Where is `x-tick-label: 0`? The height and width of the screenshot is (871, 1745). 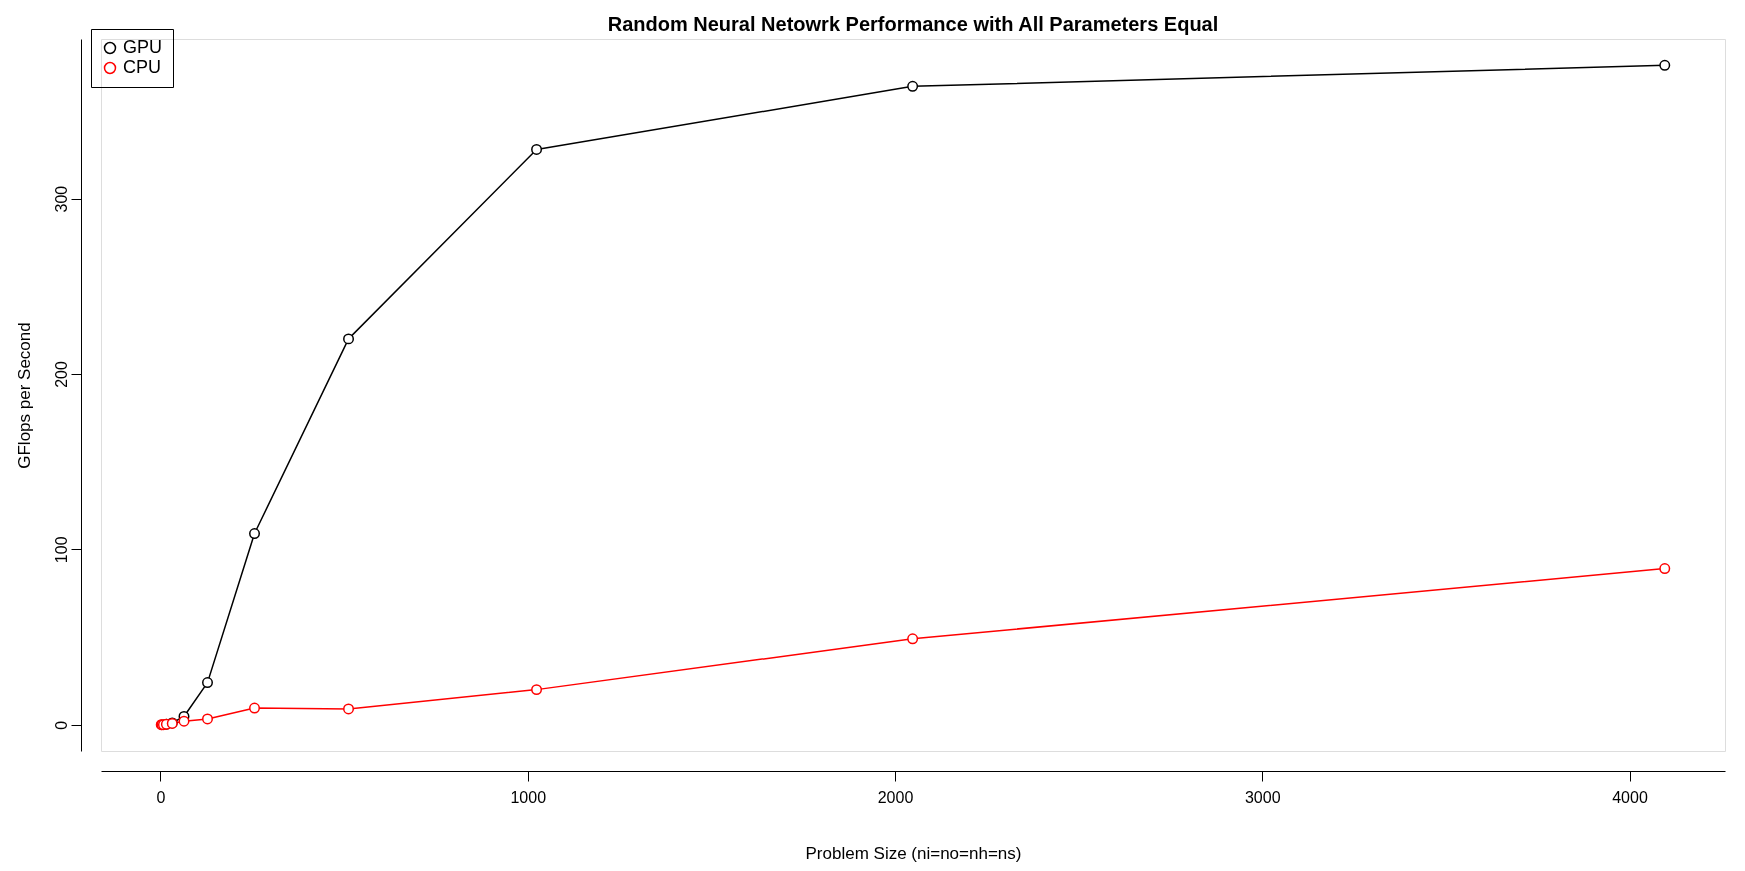 x-tick-label: 0 is located at coordinates (161, 797).